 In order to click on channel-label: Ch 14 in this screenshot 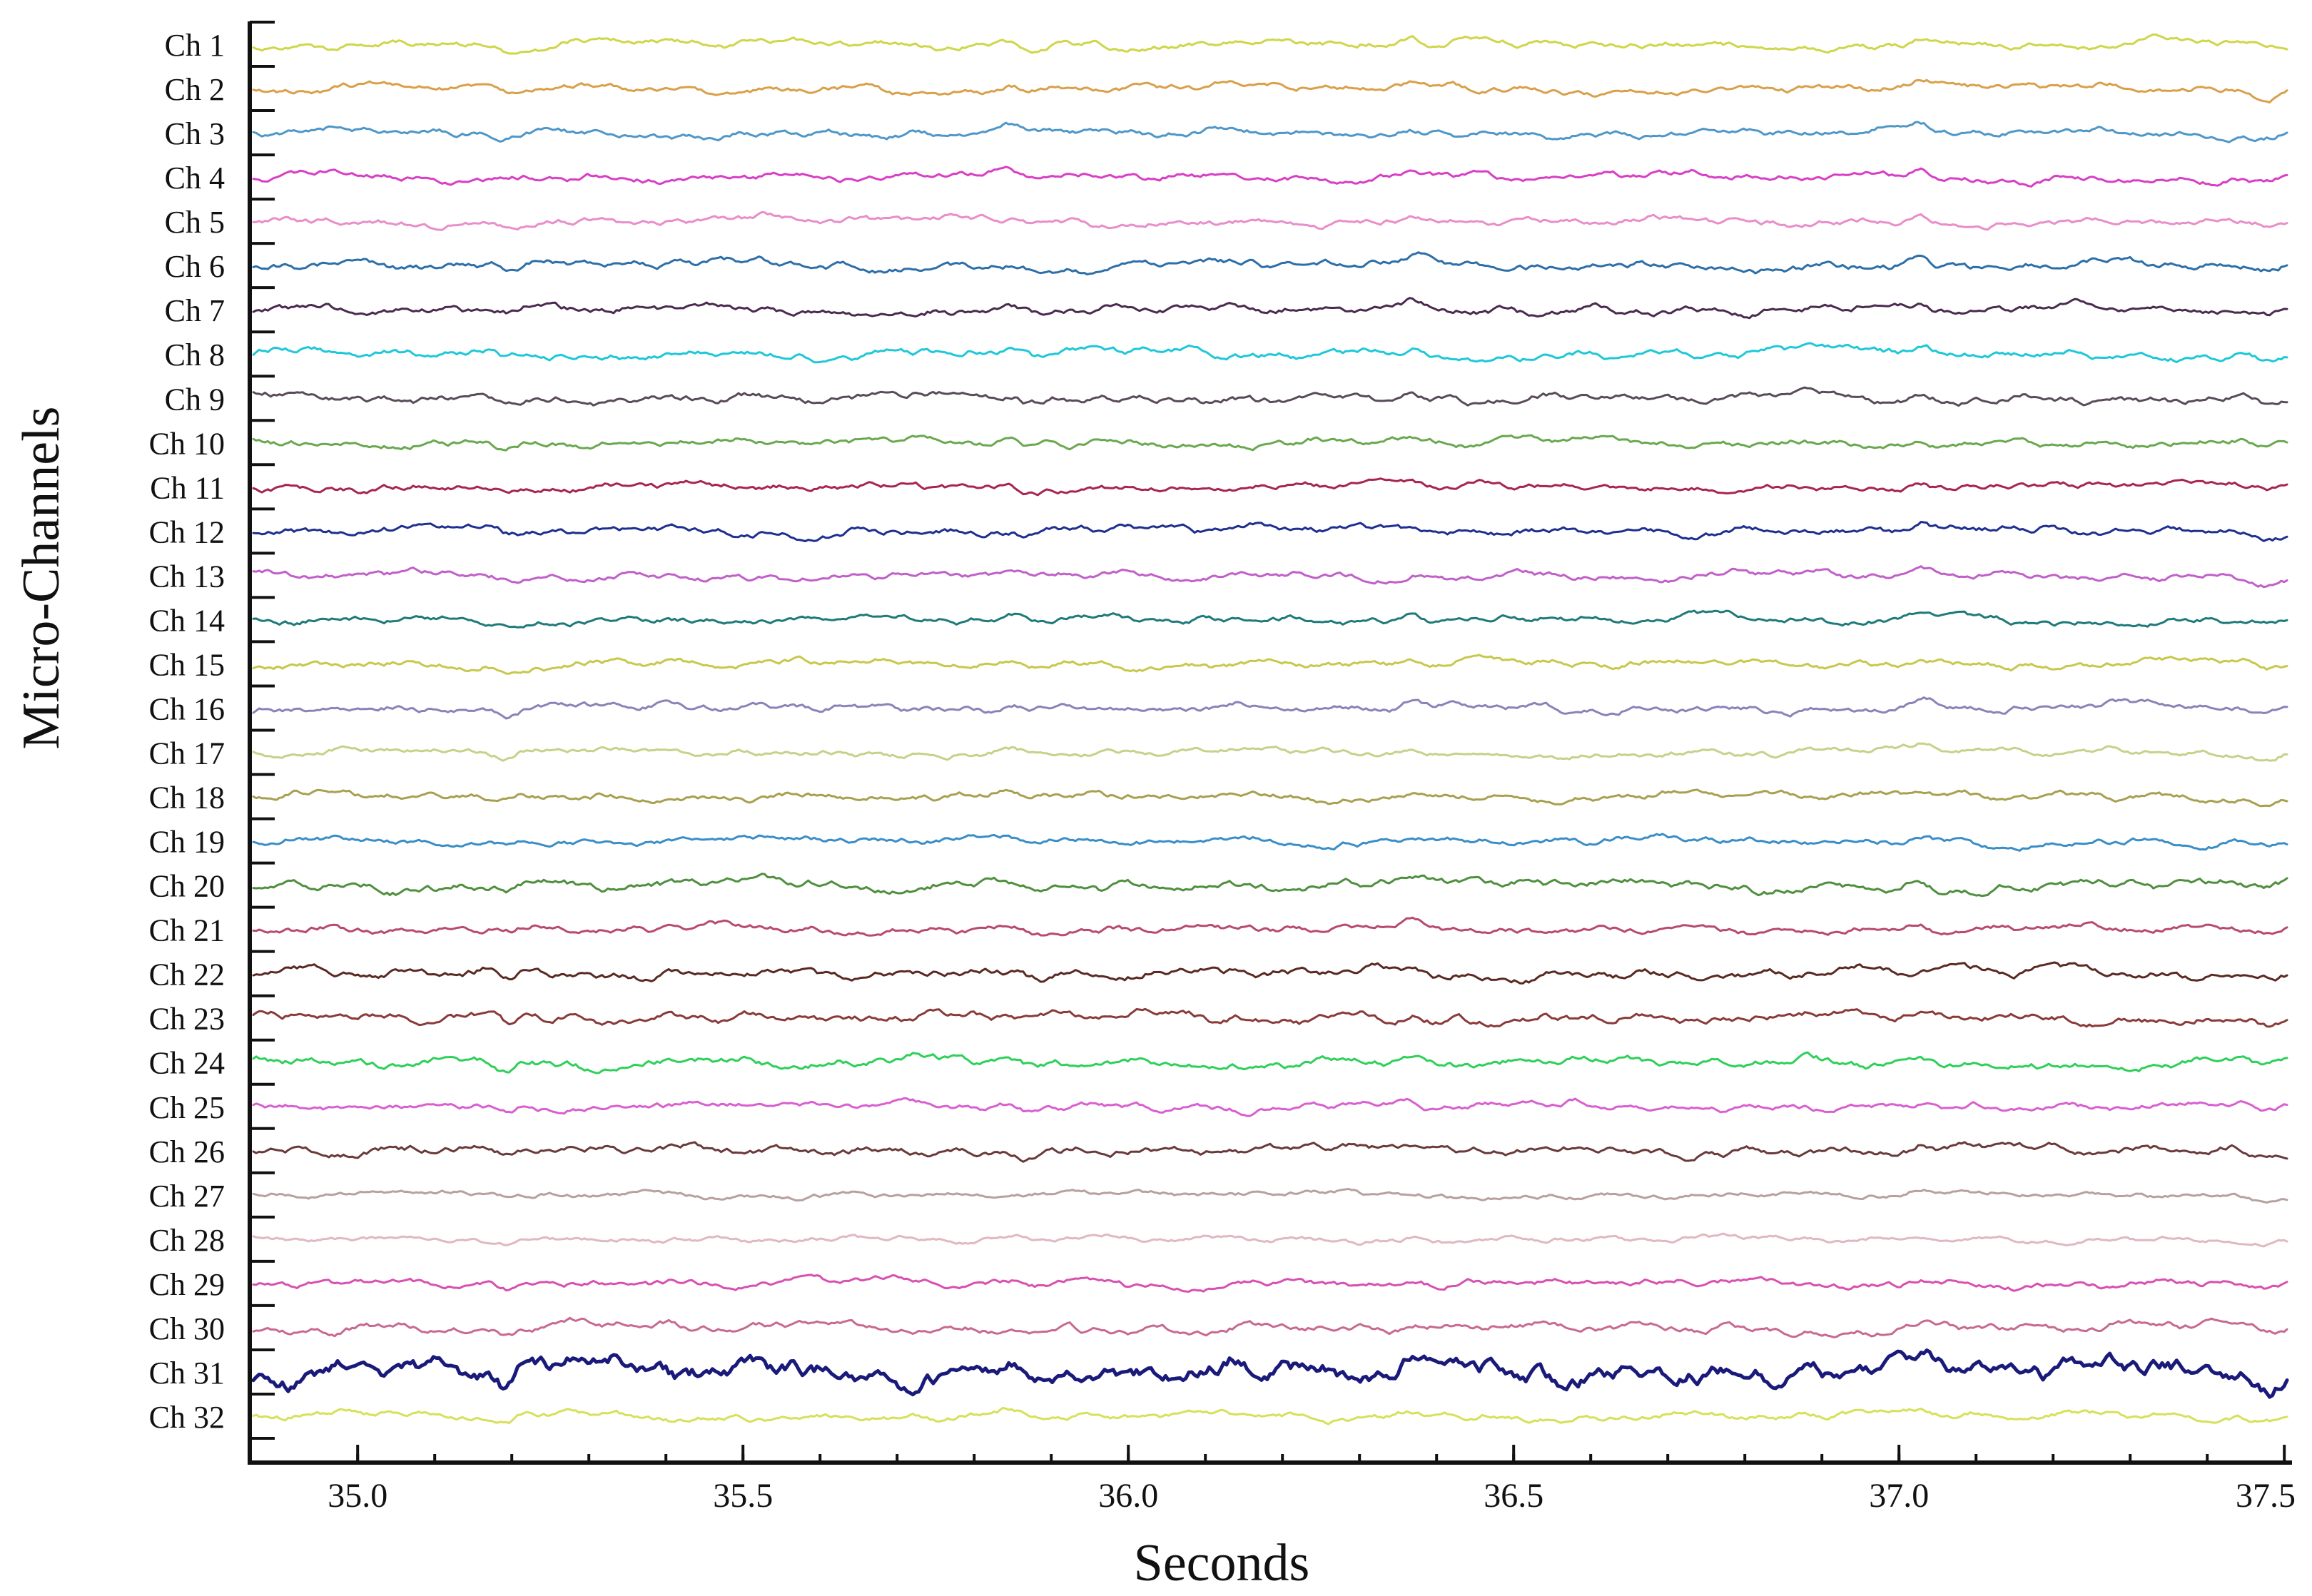, I will do `click(187, 620)`.